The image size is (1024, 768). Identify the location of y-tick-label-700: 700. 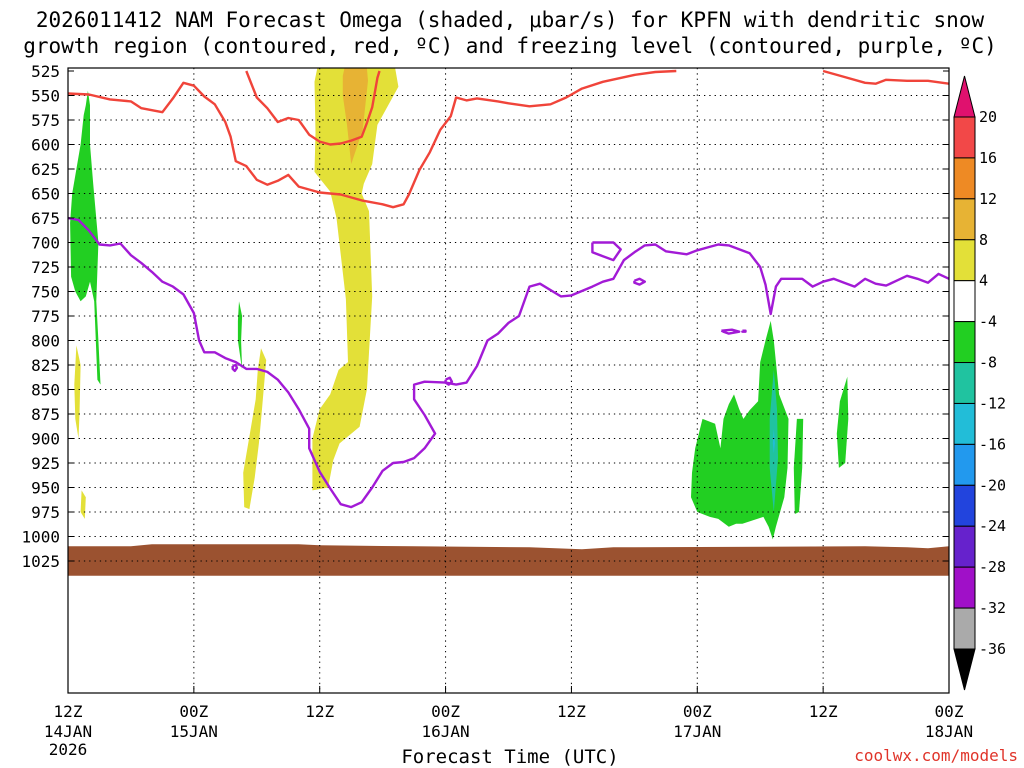
(45, 243).